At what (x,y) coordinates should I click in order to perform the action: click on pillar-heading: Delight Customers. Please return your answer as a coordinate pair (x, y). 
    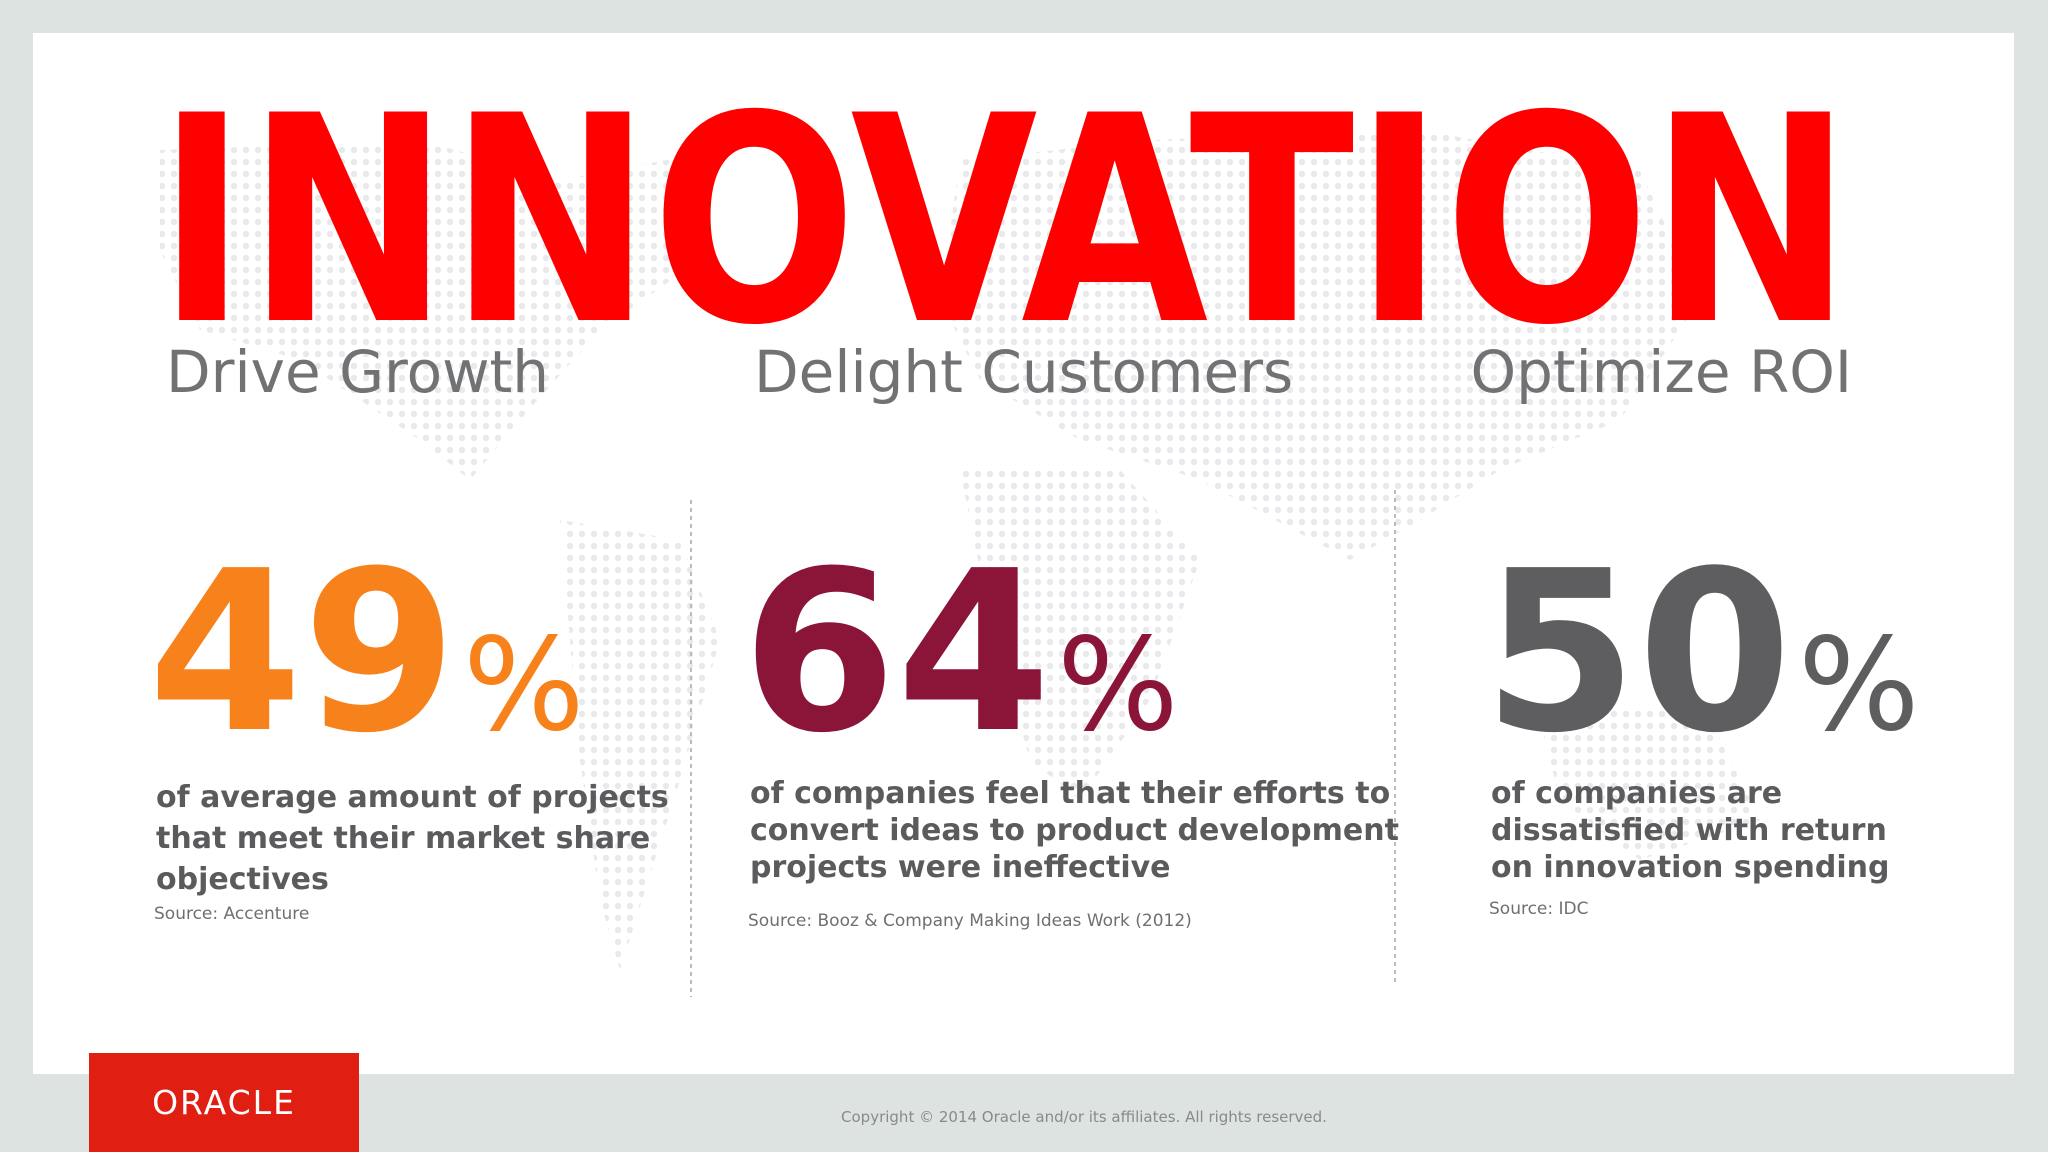
    Looking at the image, I should click on (1023, 372).